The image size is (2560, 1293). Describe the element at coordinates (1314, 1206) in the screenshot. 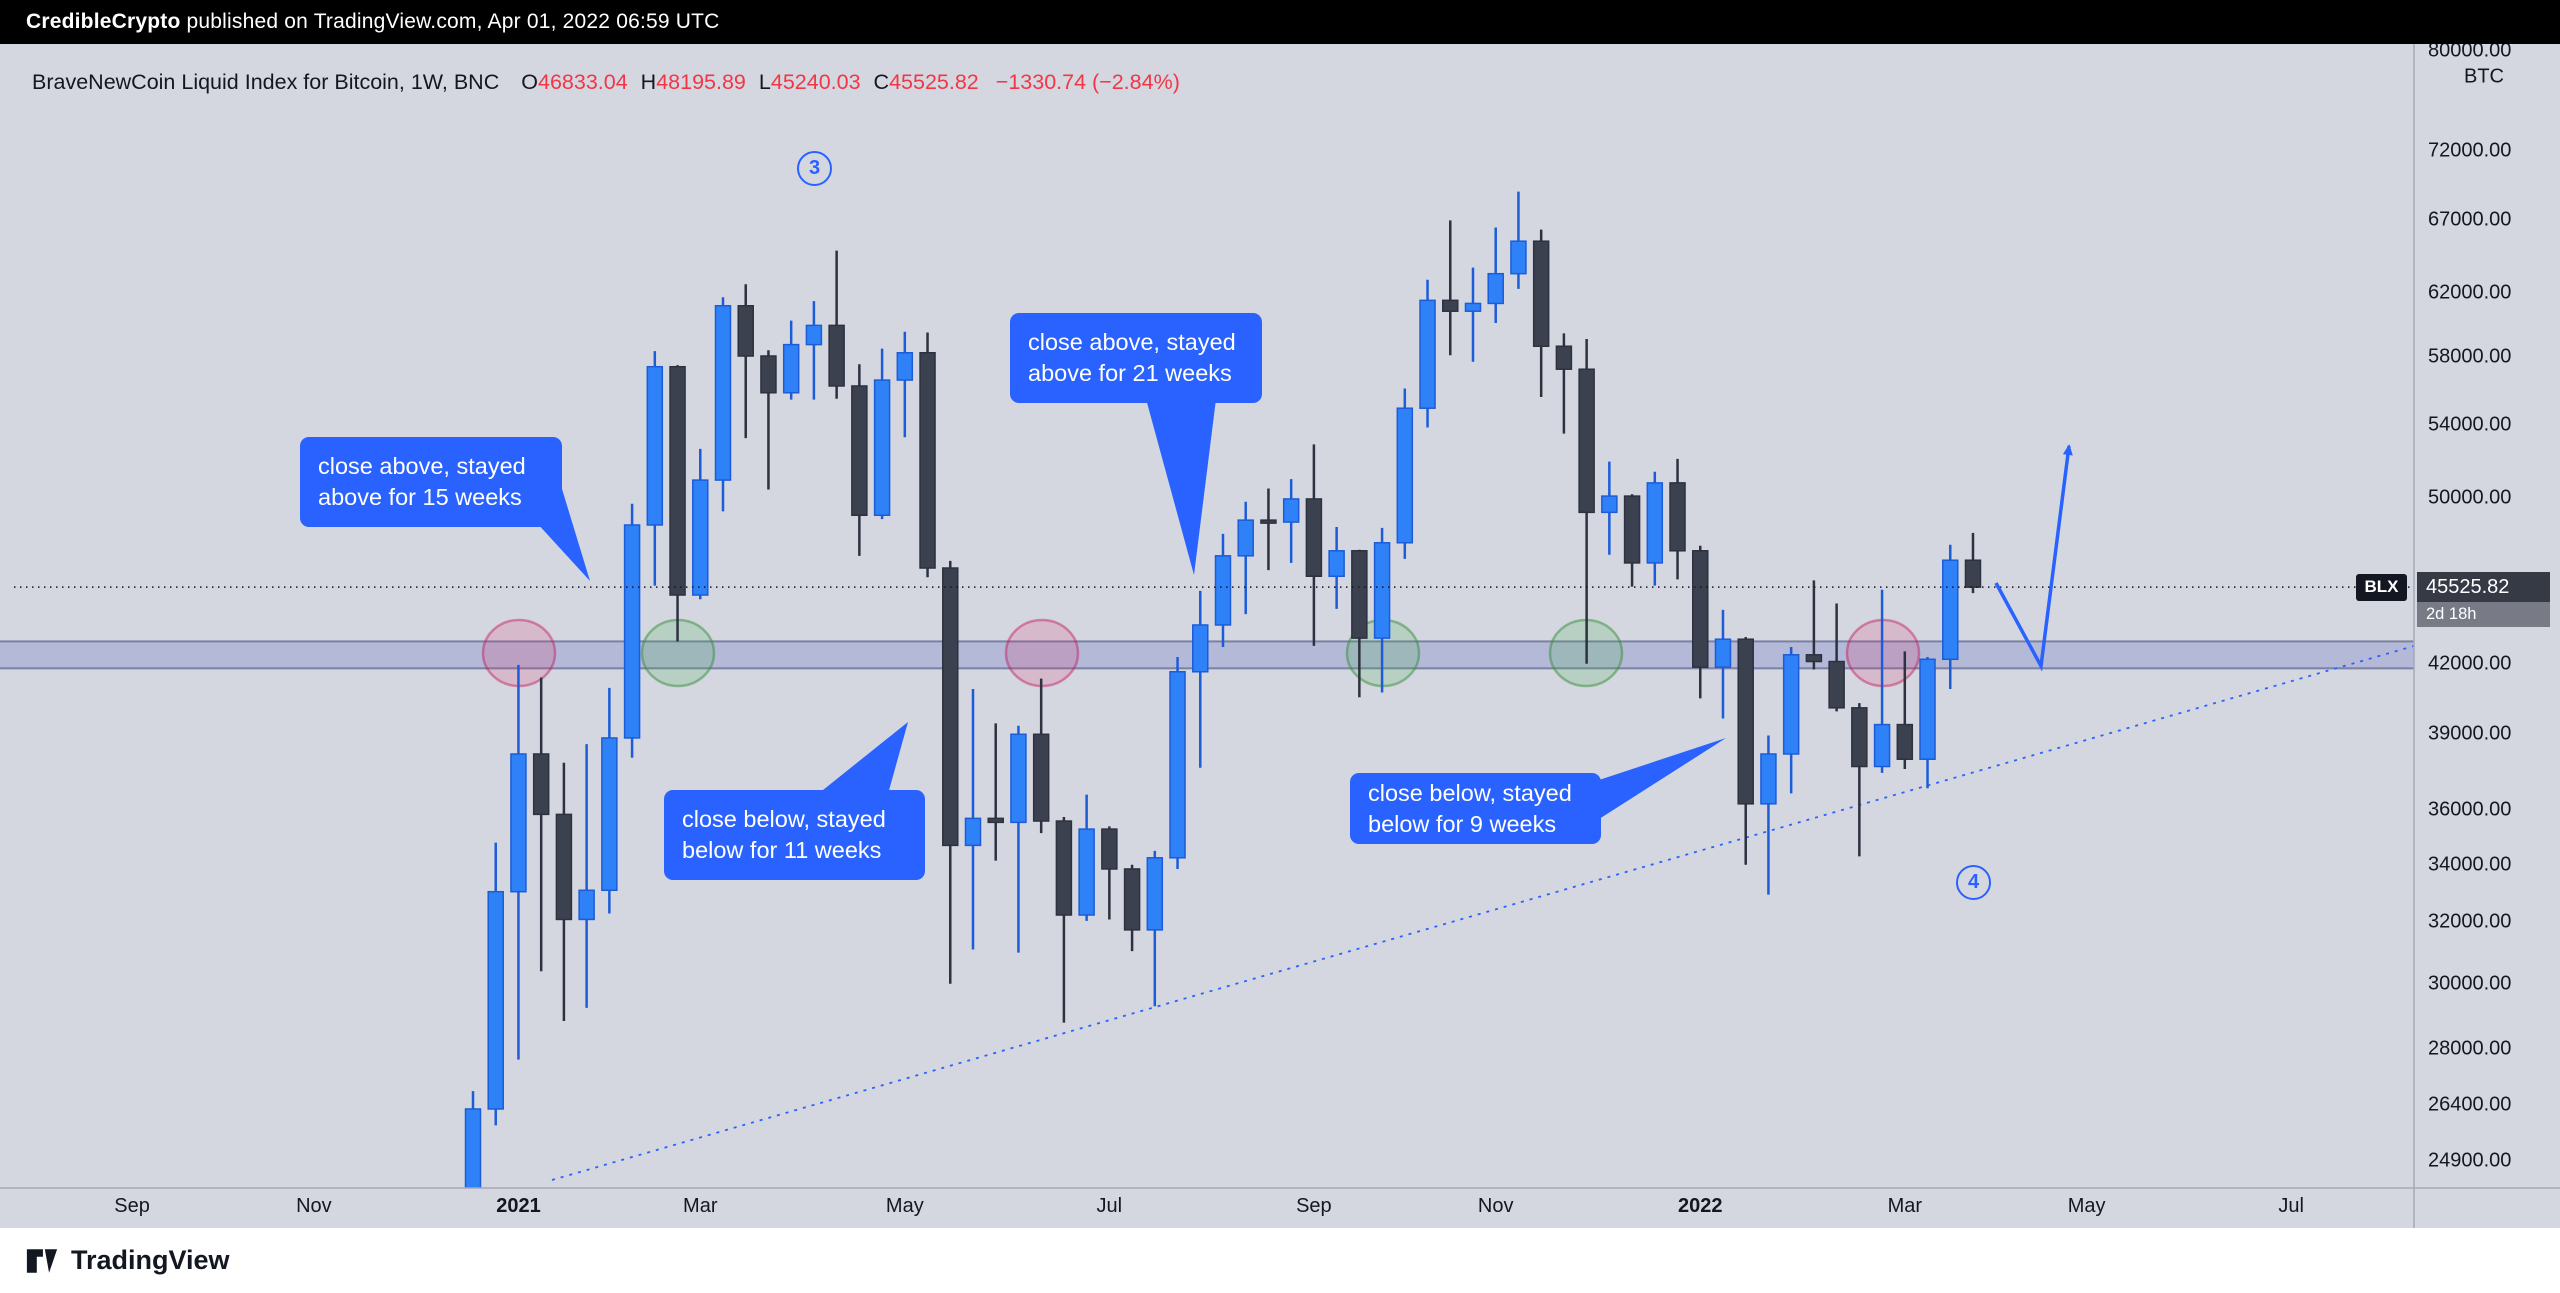

I see `time-label: Sep` at that location.